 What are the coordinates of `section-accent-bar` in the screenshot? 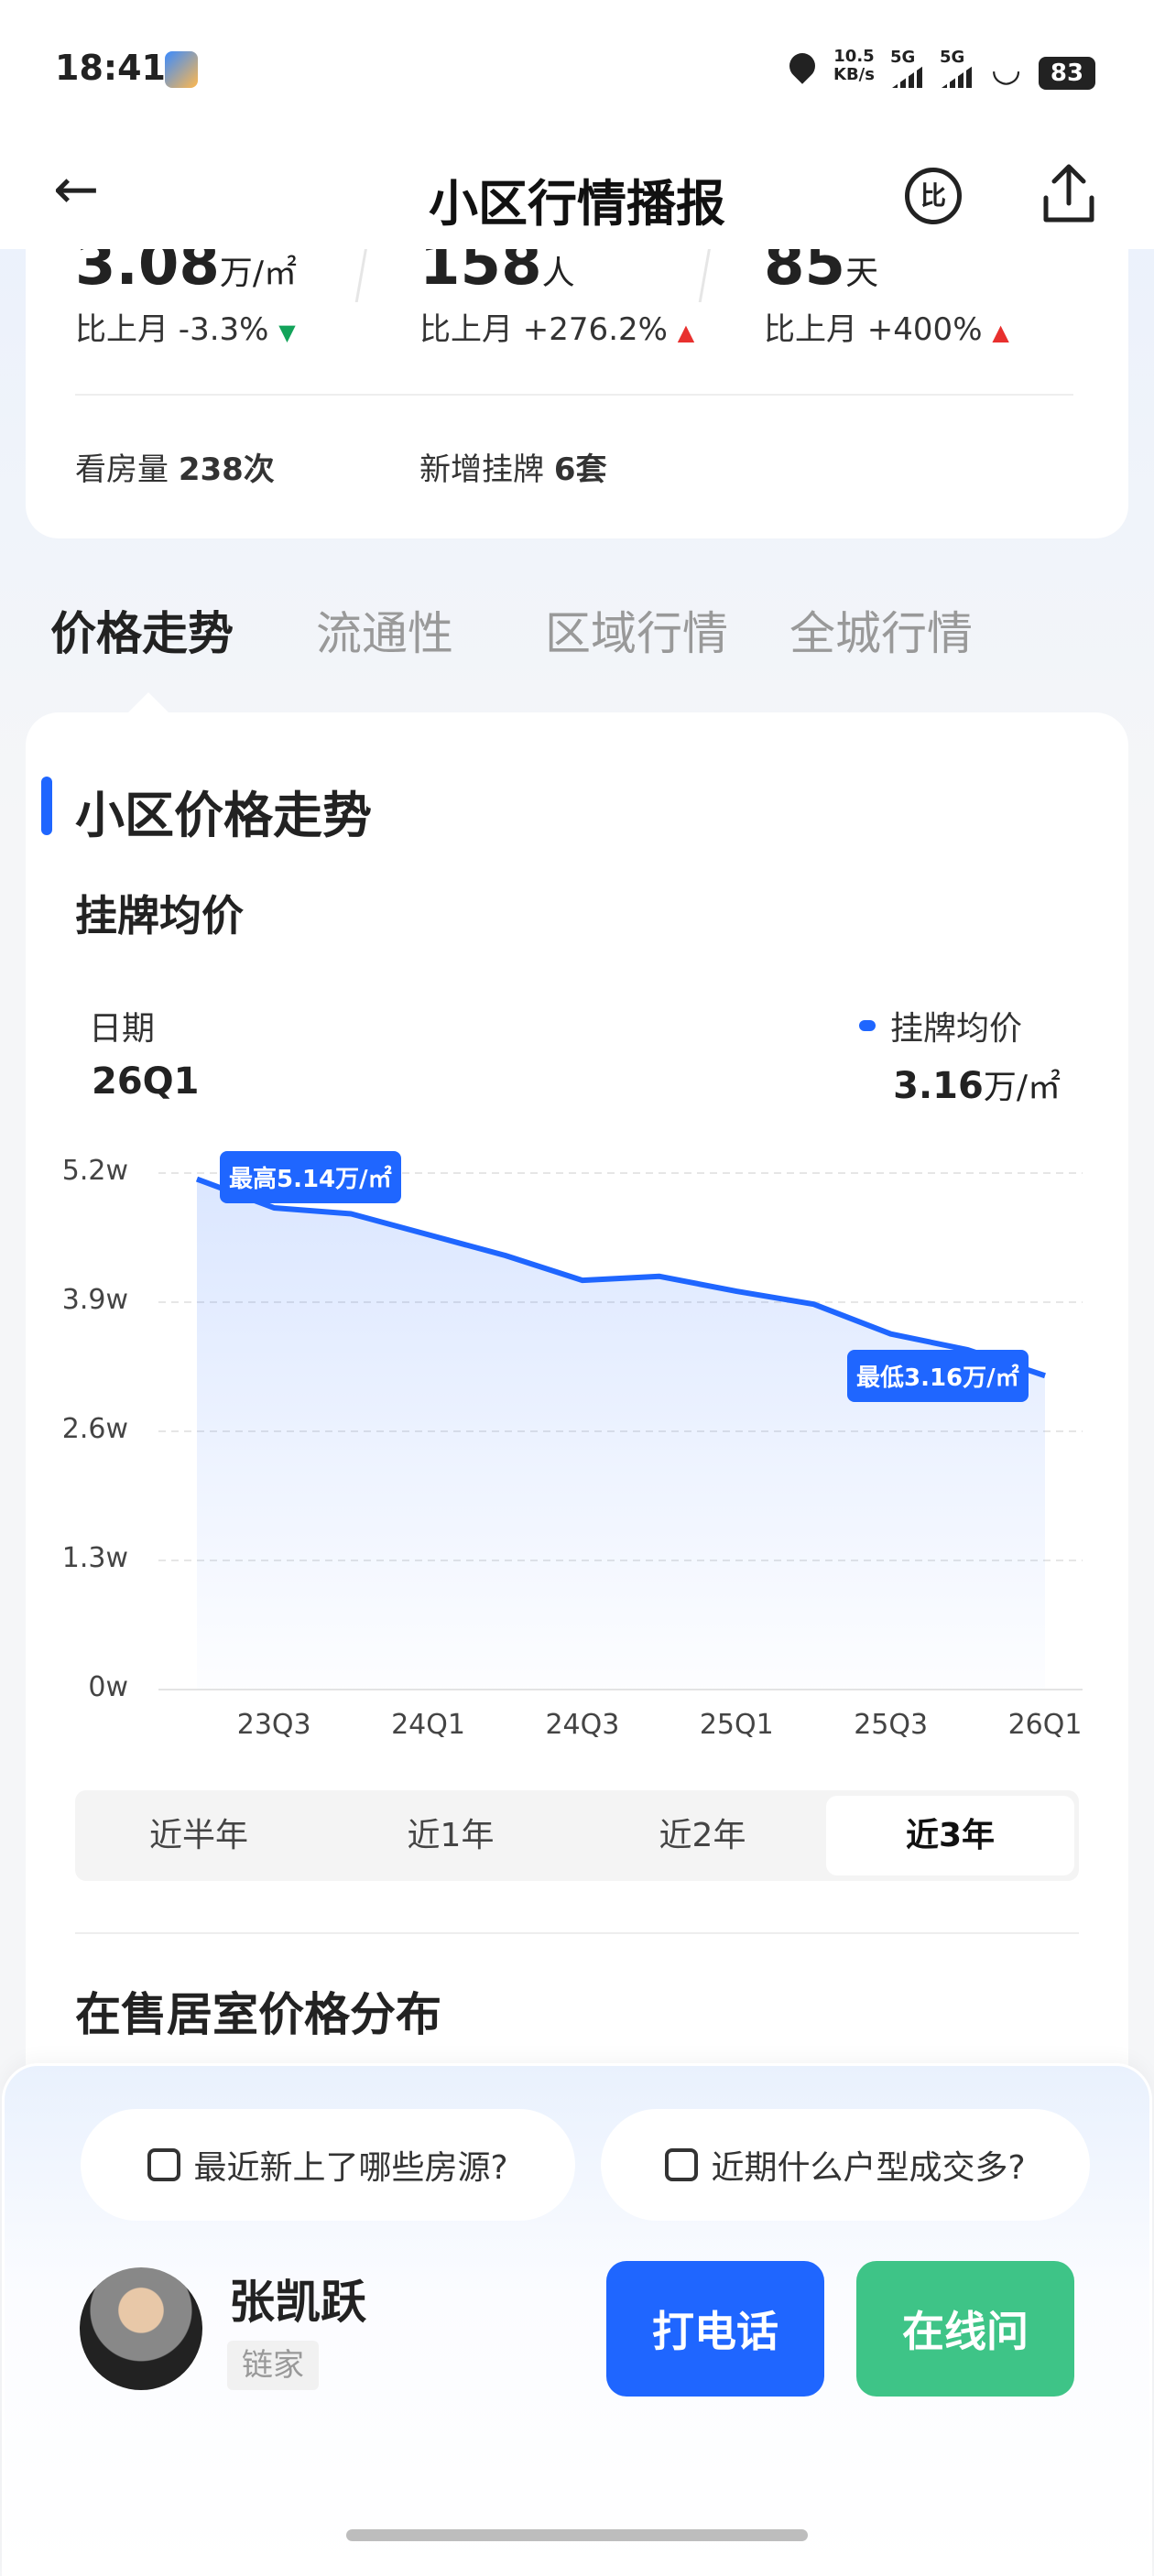 It's located at (46, 806).